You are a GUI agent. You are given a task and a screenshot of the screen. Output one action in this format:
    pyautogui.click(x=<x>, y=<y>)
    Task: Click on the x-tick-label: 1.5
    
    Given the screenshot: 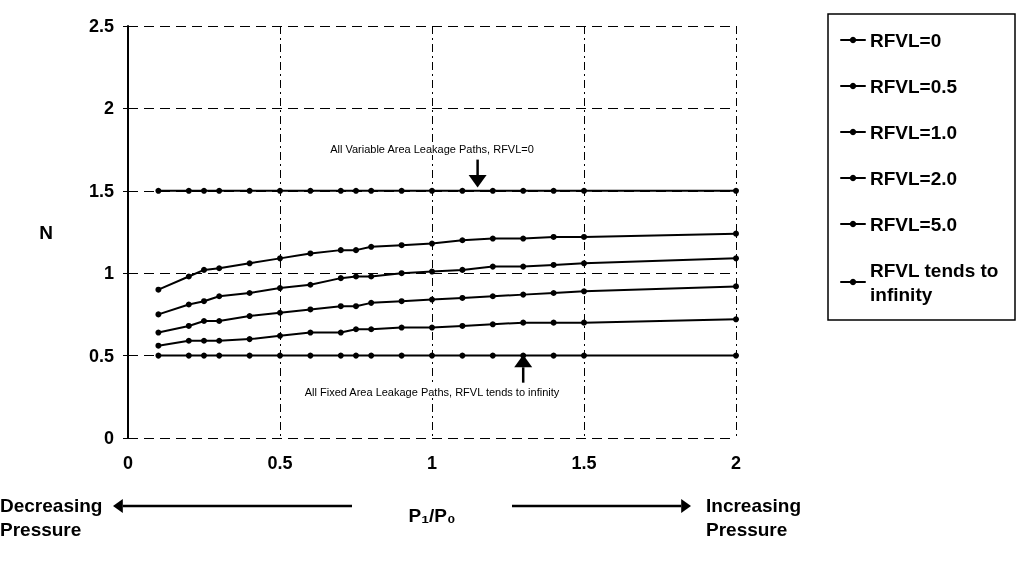 What is the action you would take?
    pyautogui.click(x=584, y=463)
    